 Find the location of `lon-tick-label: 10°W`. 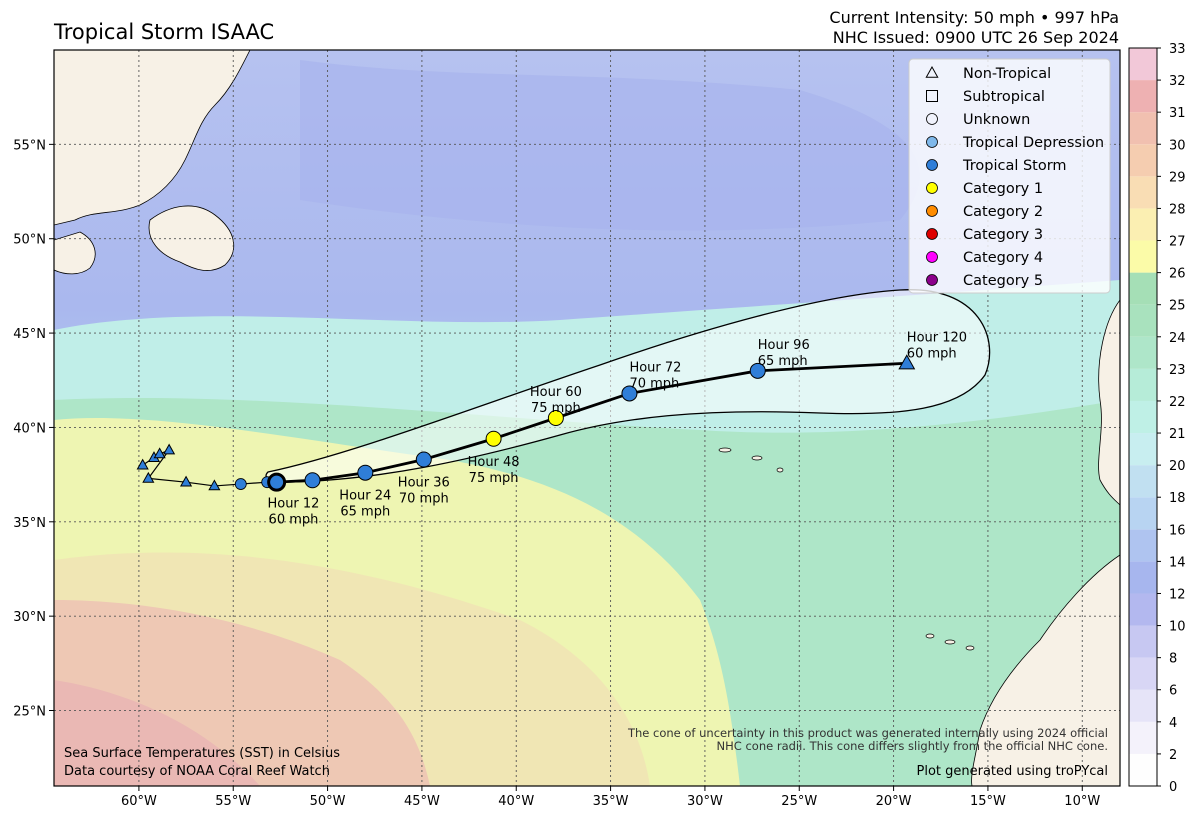

lon-tick-label: 10°W is located at coordinates (1082, 801).